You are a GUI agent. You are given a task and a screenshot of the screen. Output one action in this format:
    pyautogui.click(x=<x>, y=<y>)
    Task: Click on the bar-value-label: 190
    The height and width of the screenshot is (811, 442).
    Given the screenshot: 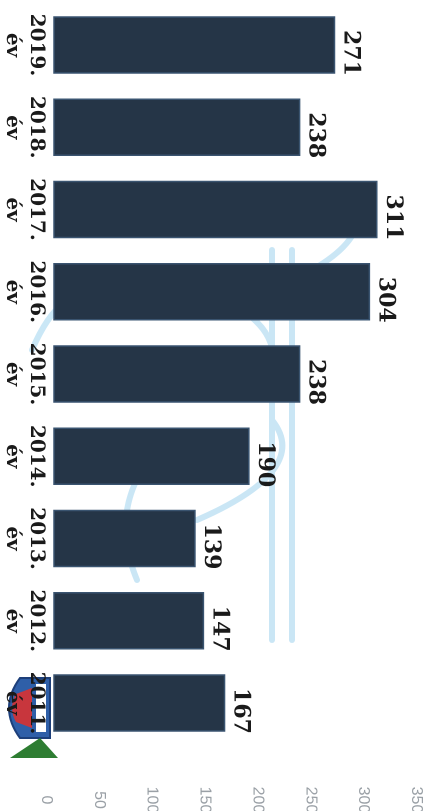 What is the action you would take?
    pyautogui.click(x=266, y=464)
    